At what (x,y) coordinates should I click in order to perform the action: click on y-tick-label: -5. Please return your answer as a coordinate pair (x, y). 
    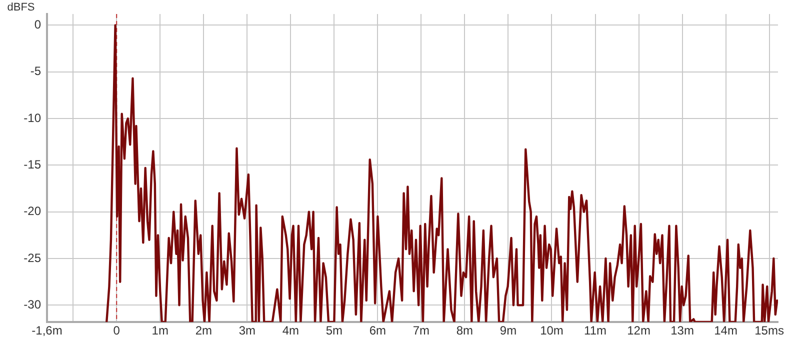
    Looking at the image, I should click on (36, 71).